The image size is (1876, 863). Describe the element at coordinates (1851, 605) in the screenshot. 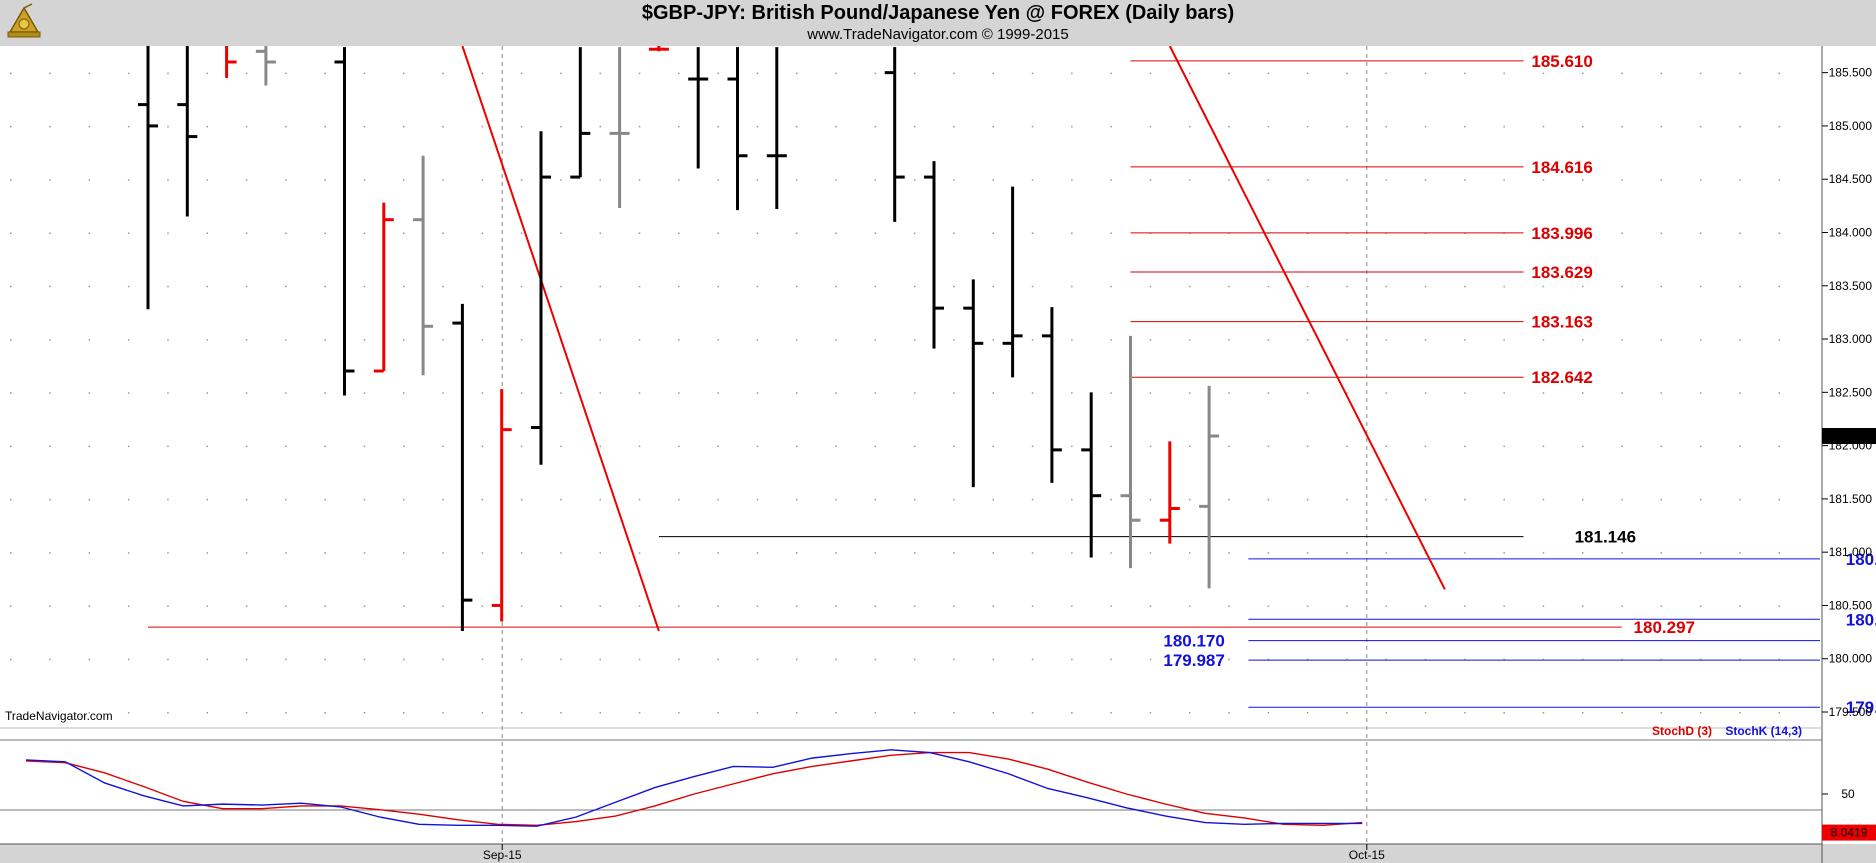

I see `y-tick-label: 180.500` at that location.